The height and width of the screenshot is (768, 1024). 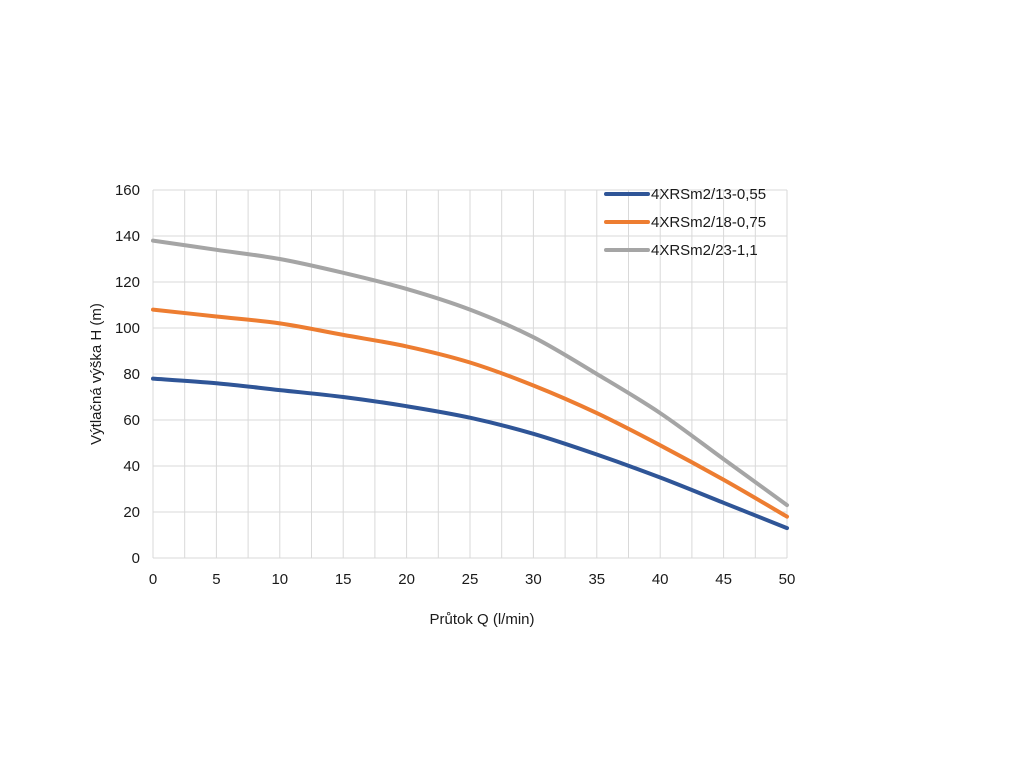 I want to click on x-tick-label: 20, so click(x=406, y=579).